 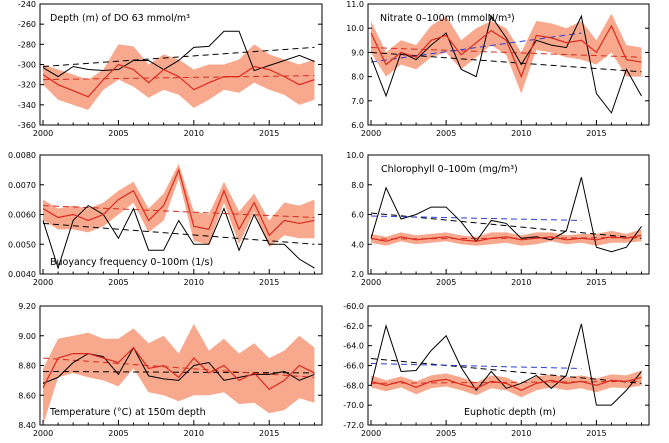 What do you see at coordinates (27, 85) in the screenshot?
I see `y-tick-label: -320` at bounding box center [27, 85].